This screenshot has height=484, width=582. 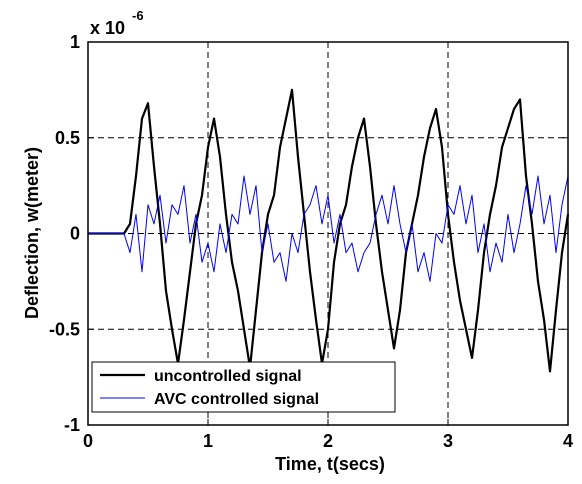 What do you see at coordinates (75, 42) in the screenshot?
I see `y-tick-label: 1` at bounding box center [75, 42].